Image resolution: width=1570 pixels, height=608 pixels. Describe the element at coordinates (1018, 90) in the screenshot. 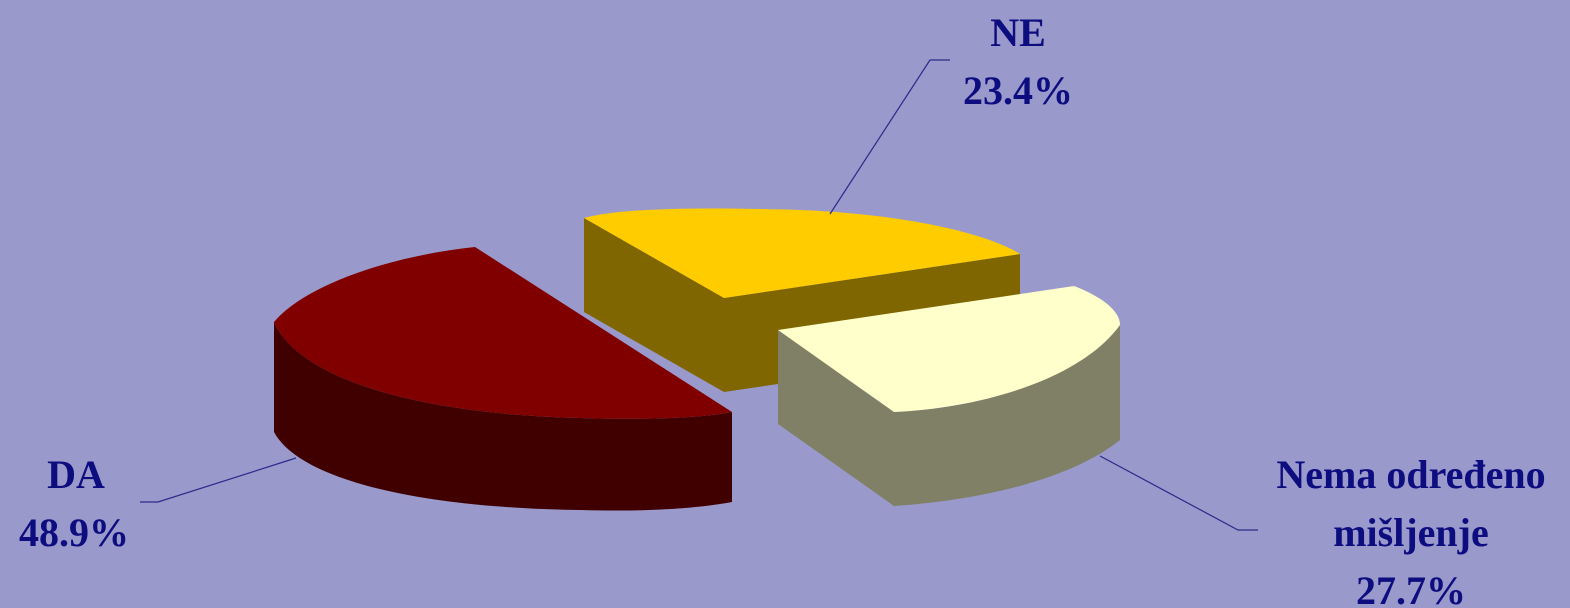

I see `value-ne: 23.4%` at that location.